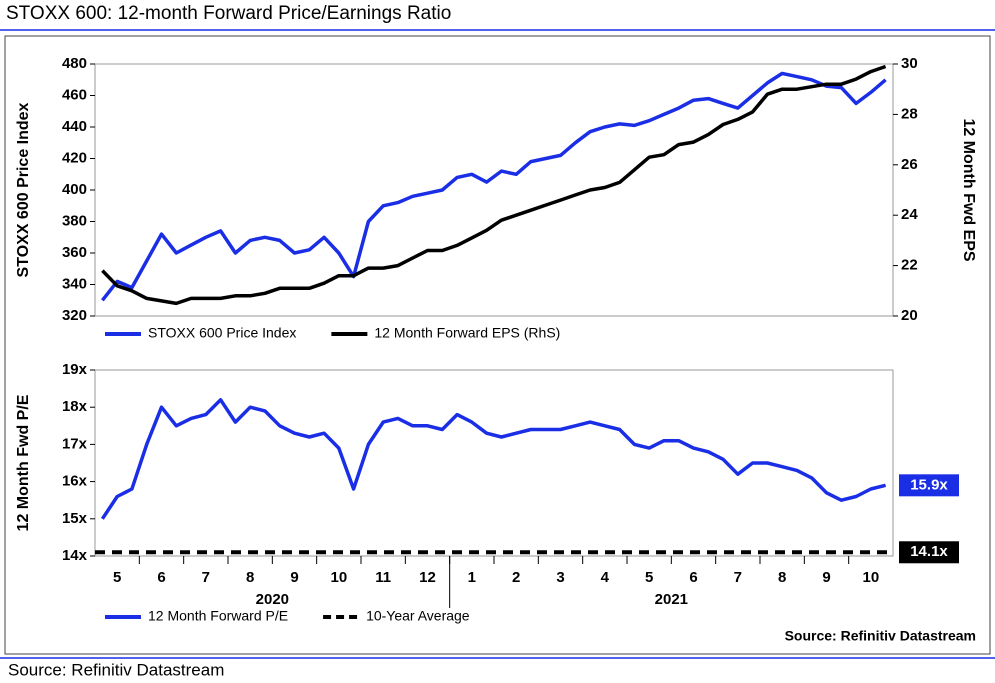 The height and width of the screenshot is (683, 995). Describe the element at coordinates (671, 599) in the screenshot. I see `x-group-label: 2021` at that location.